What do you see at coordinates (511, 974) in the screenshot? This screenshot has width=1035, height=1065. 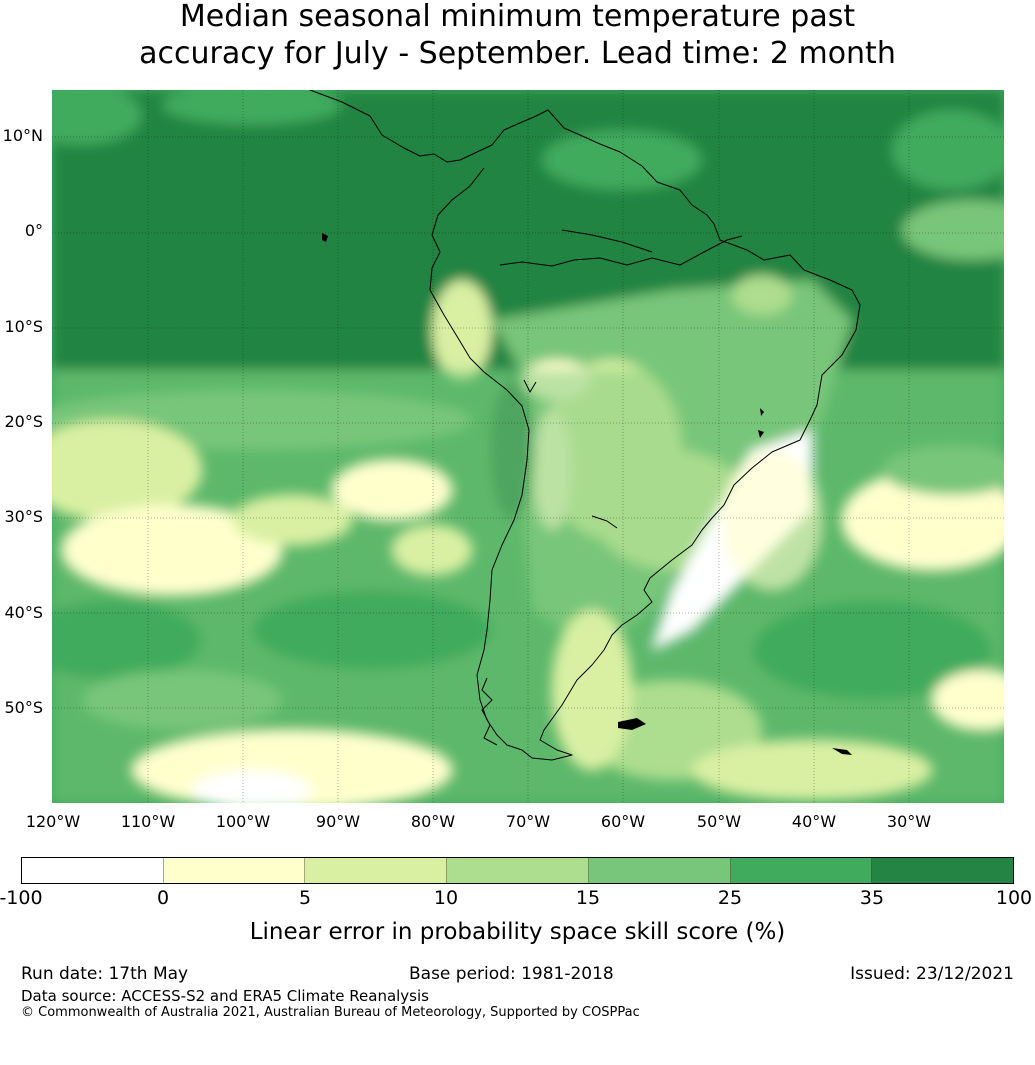 I see `base-period: Base period: 1981-2018` at bounding box center [511, 974].